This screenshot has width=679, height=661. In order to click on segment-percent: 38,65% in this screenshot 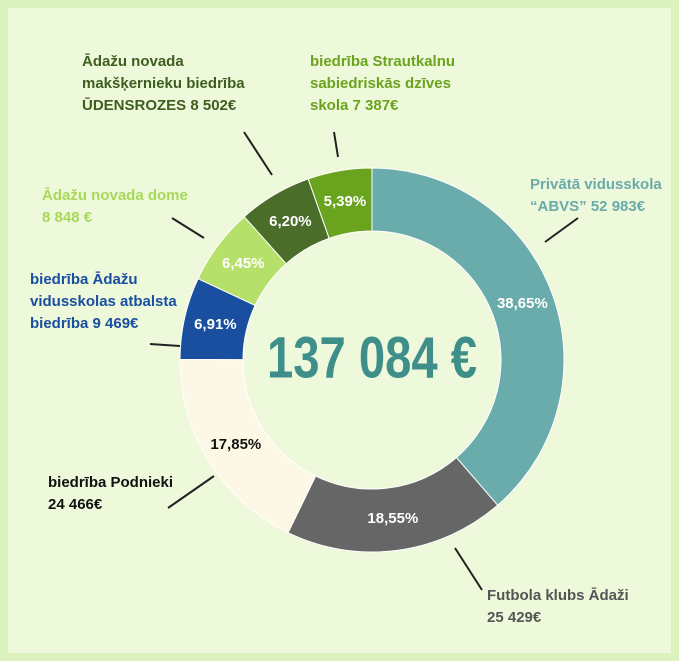, I will do `click(522, 303)`.